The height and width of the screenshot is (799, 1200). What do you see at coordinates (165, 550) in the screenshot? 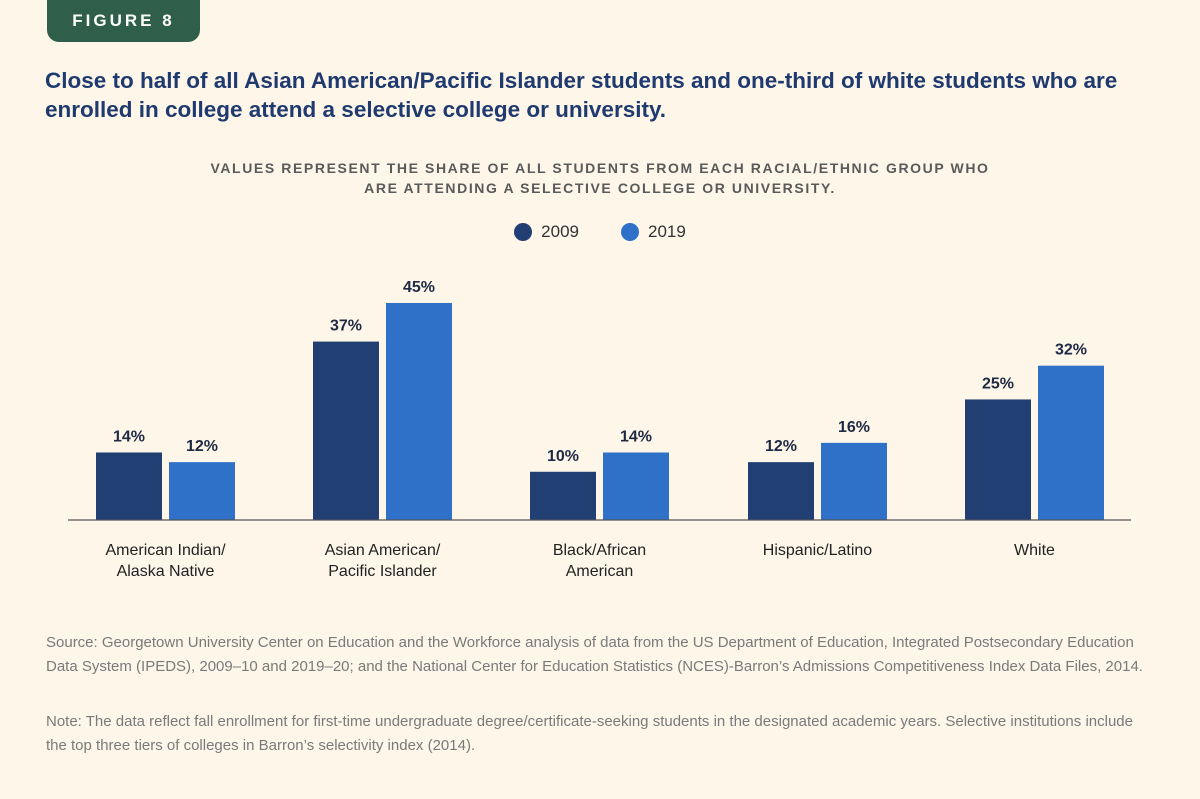
I see `category-label-0-0: American Indian/` at bounding box center [165, 550].